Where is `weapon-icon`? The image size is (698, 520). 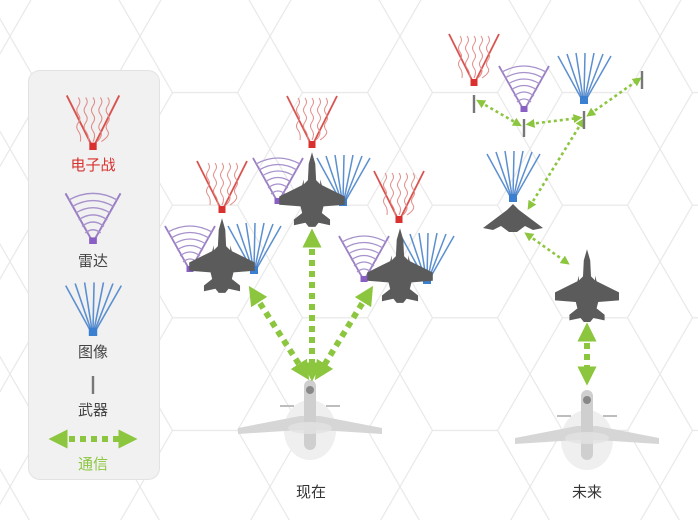 weapon-icon is located at coordinates (93, 385).